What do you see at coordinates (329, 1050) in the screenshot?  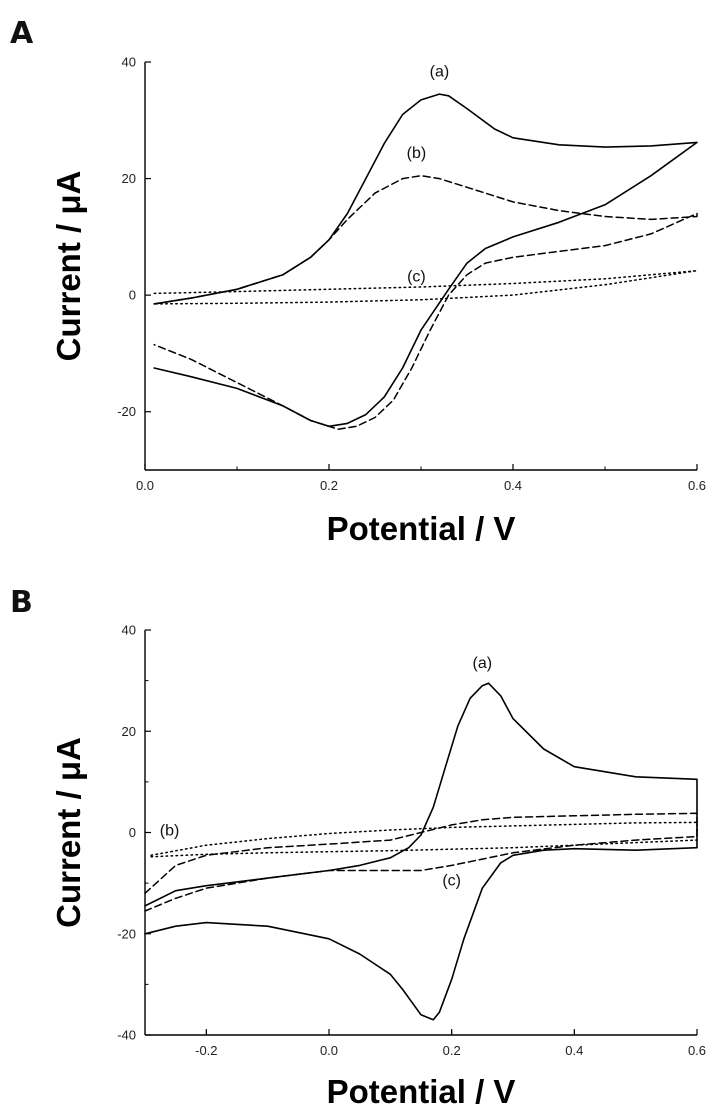 I see `panel-b-x-tick-label: 0.0` at bounding box center [329, 1050].